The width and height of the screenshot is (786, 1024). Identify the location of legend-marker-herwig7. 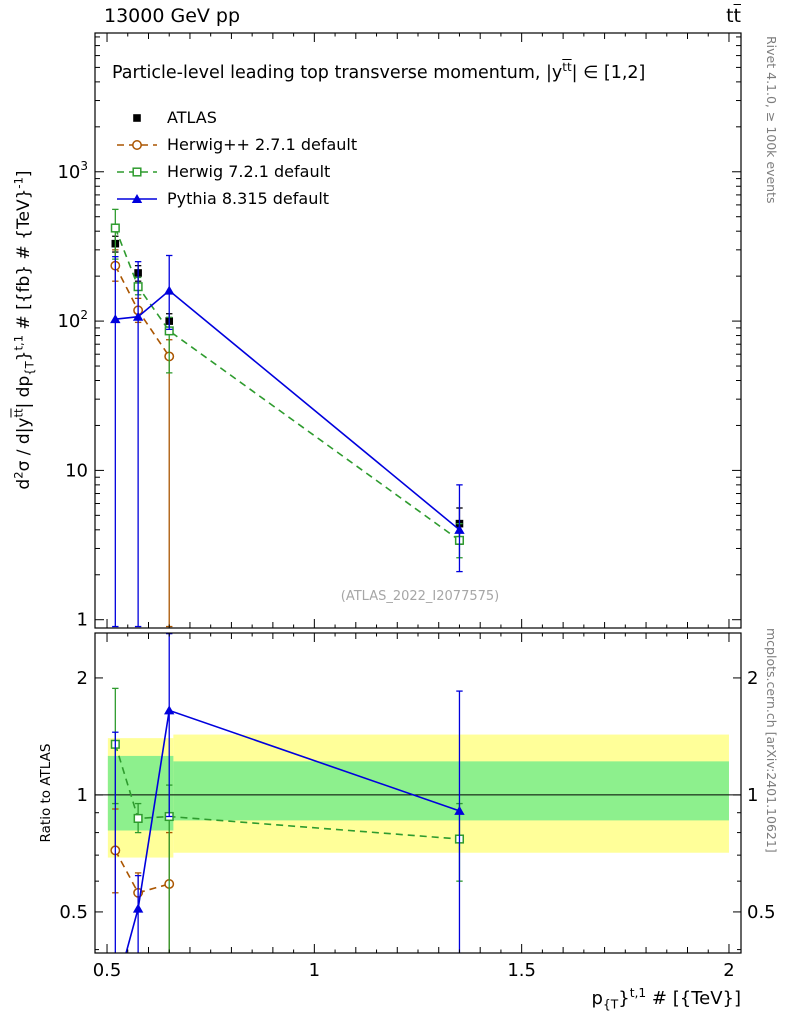
(137, 171).